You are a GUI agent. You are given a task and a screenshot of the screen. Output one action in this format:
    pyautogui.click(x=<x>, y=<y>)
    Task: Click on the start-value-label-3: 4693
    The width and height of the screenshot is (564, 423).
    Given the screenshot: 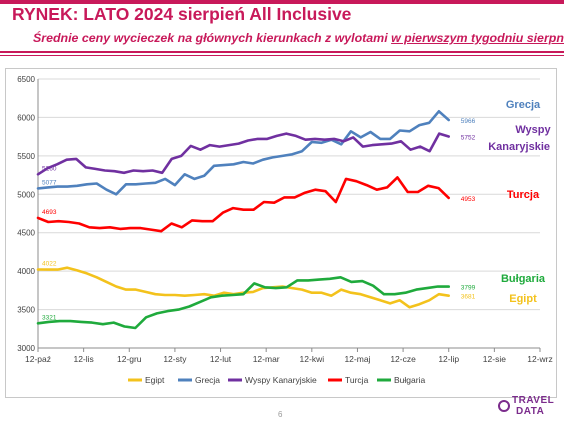 What is the action you would take?
    pyautogui.click(x=49, y=212)
    